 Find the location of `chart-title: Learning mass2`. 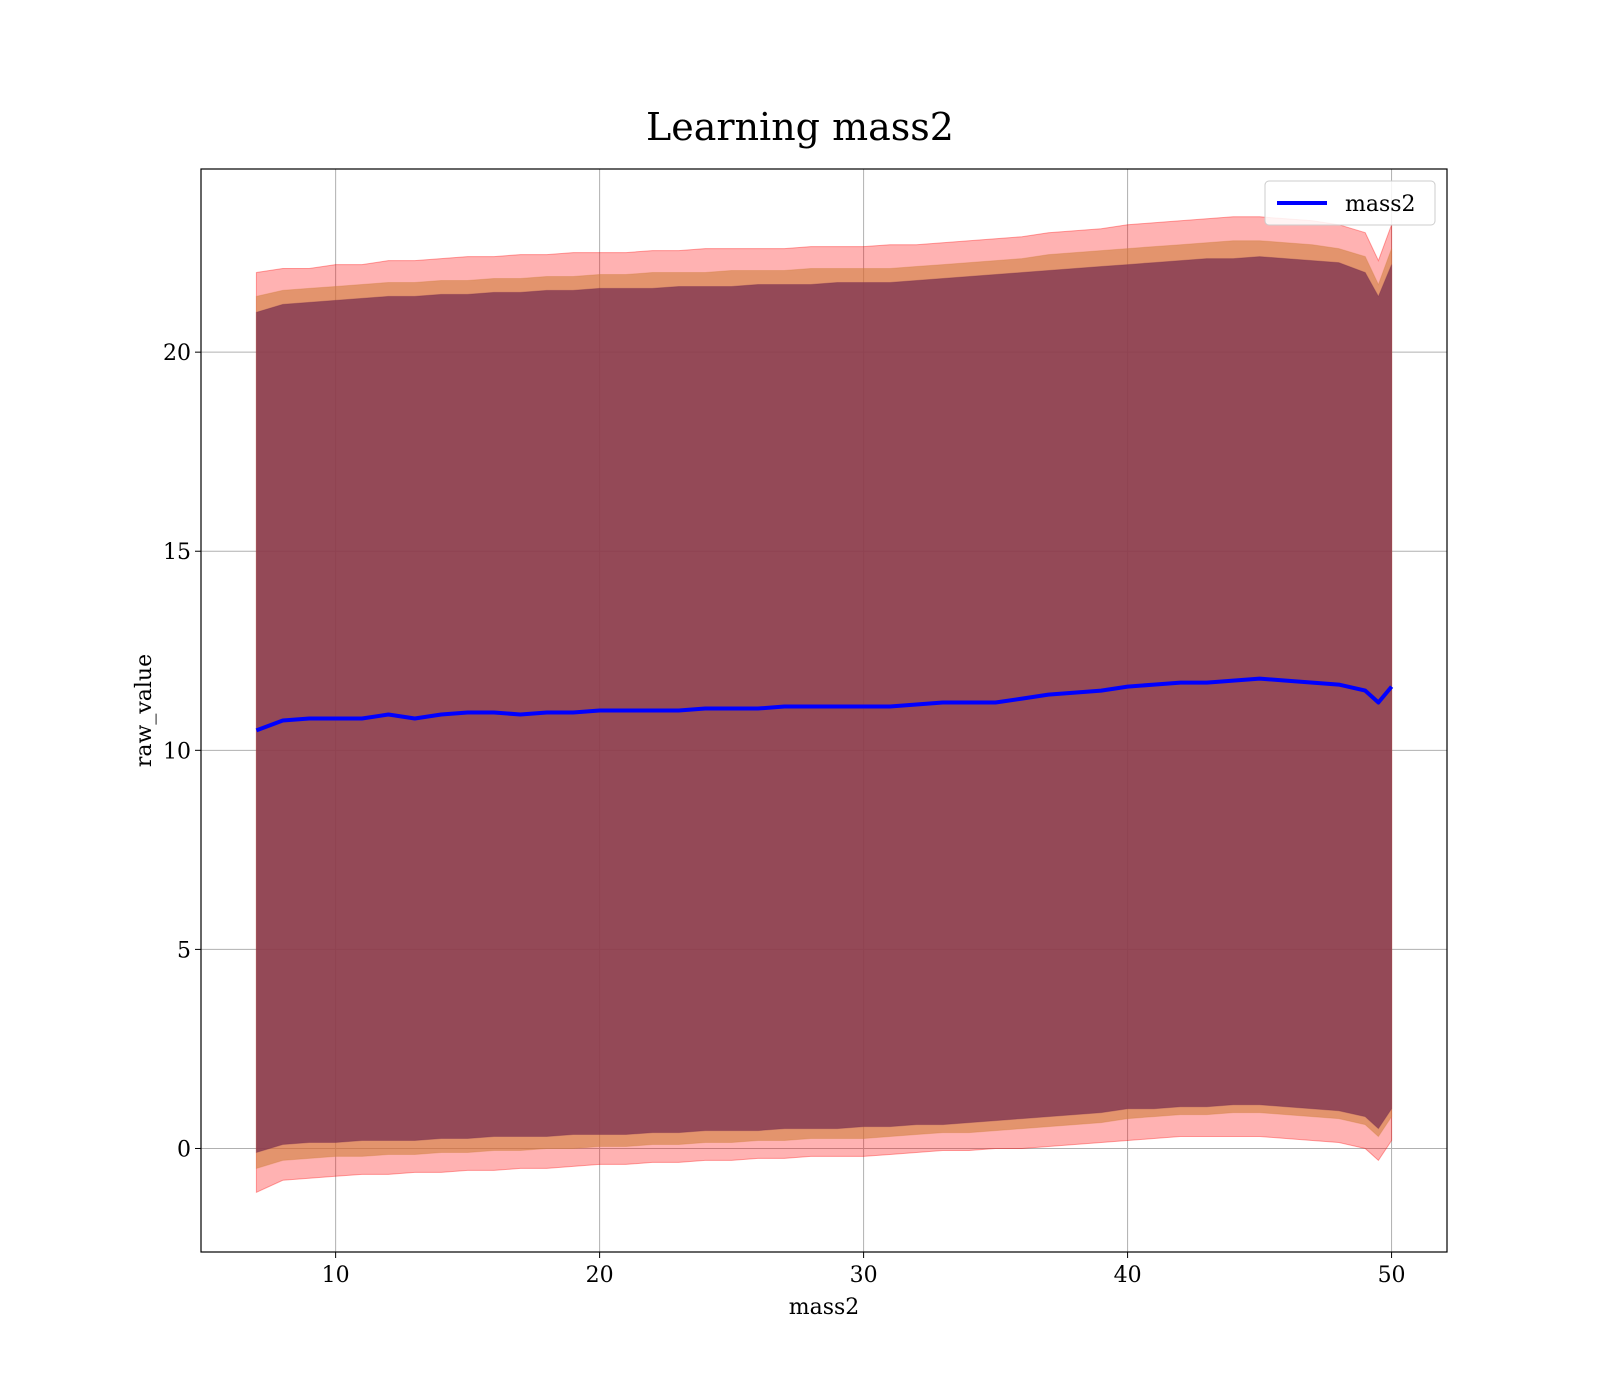

chart-title: Learning mass2 is located at coordinates (800, 127).